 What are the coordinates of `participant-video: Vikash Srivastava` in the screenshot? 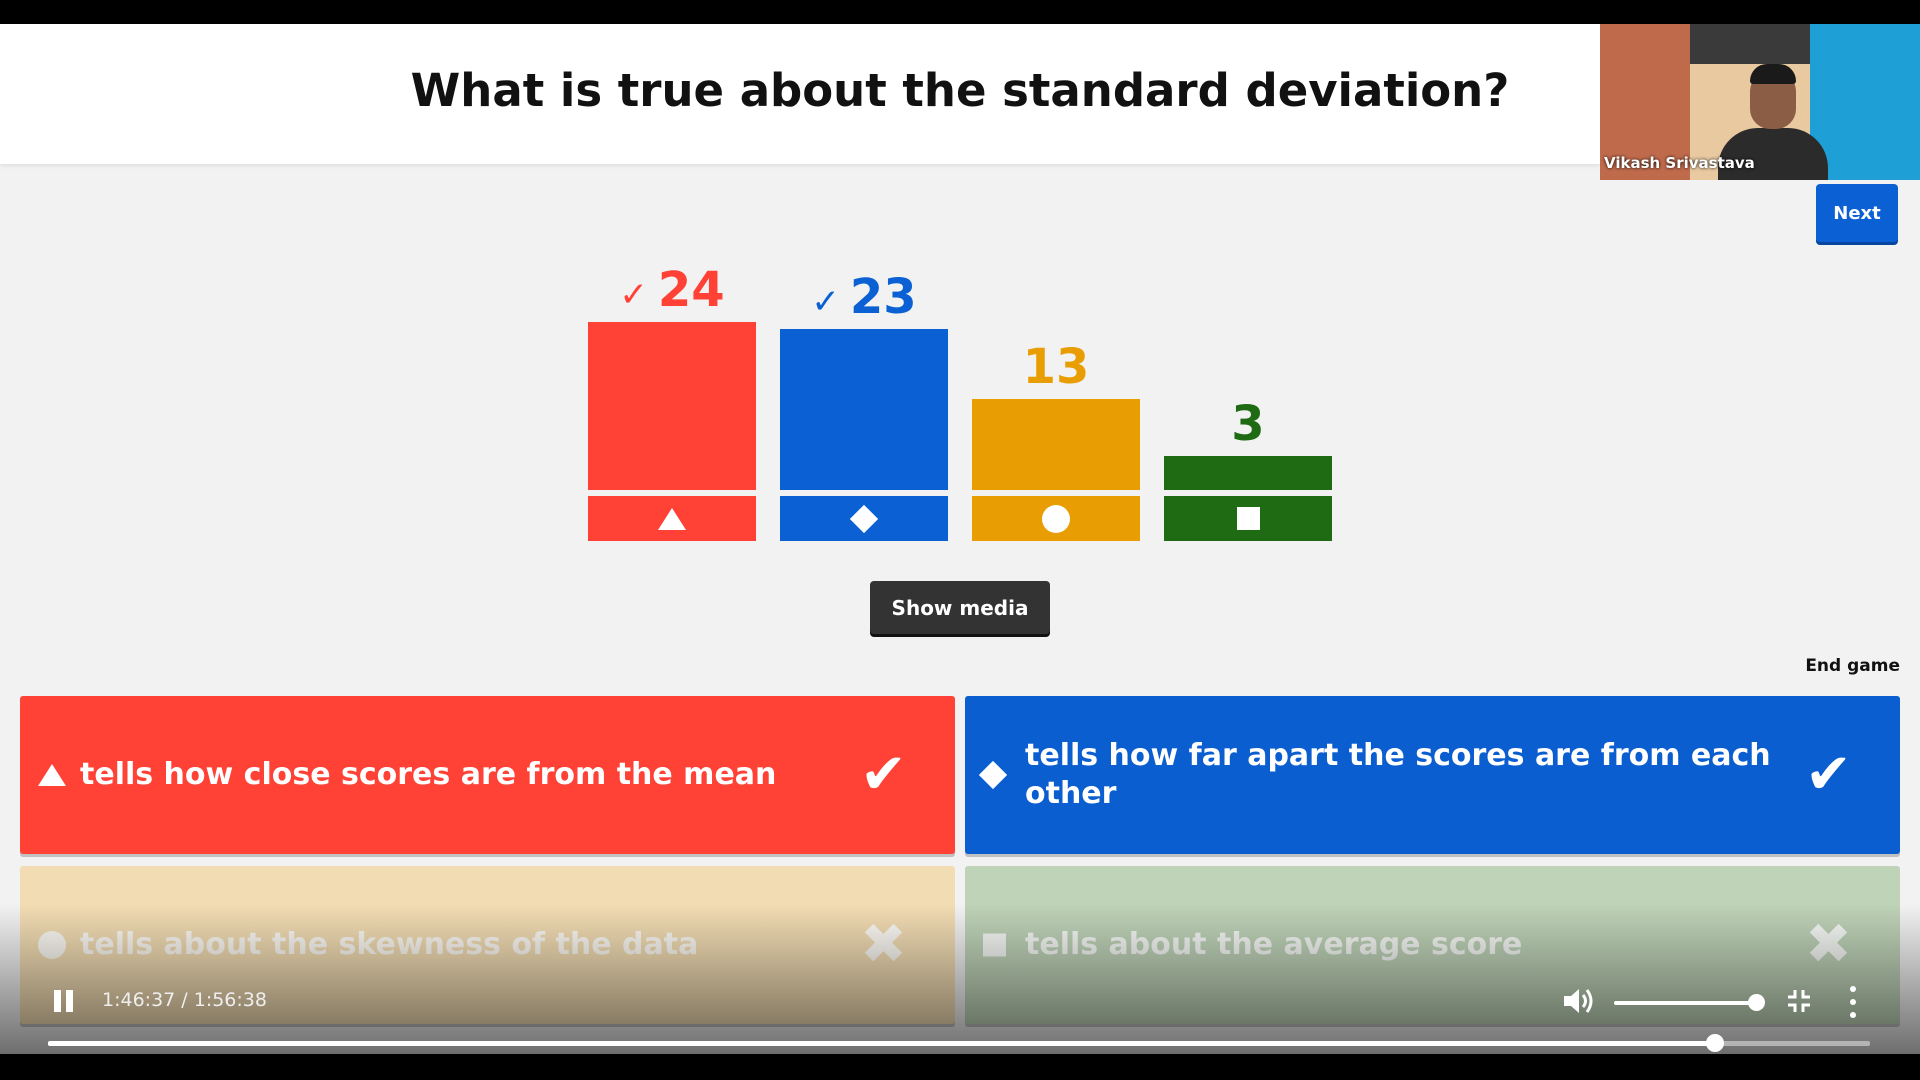 It's located at (1760, 102).